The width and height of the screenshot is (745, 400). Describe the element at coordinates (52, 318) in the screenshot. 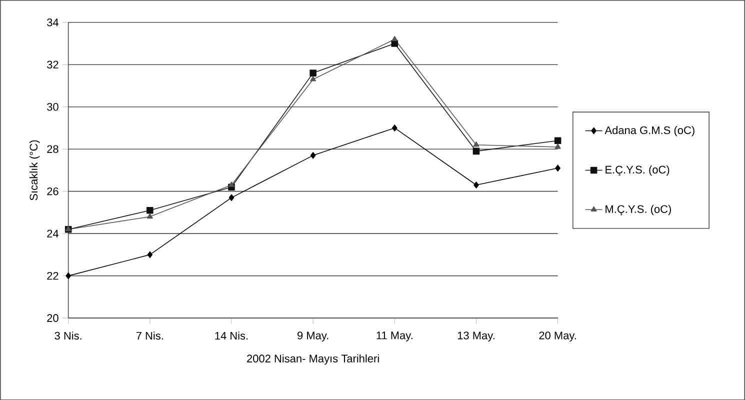

I see `y-tick-label: 20` at that location.